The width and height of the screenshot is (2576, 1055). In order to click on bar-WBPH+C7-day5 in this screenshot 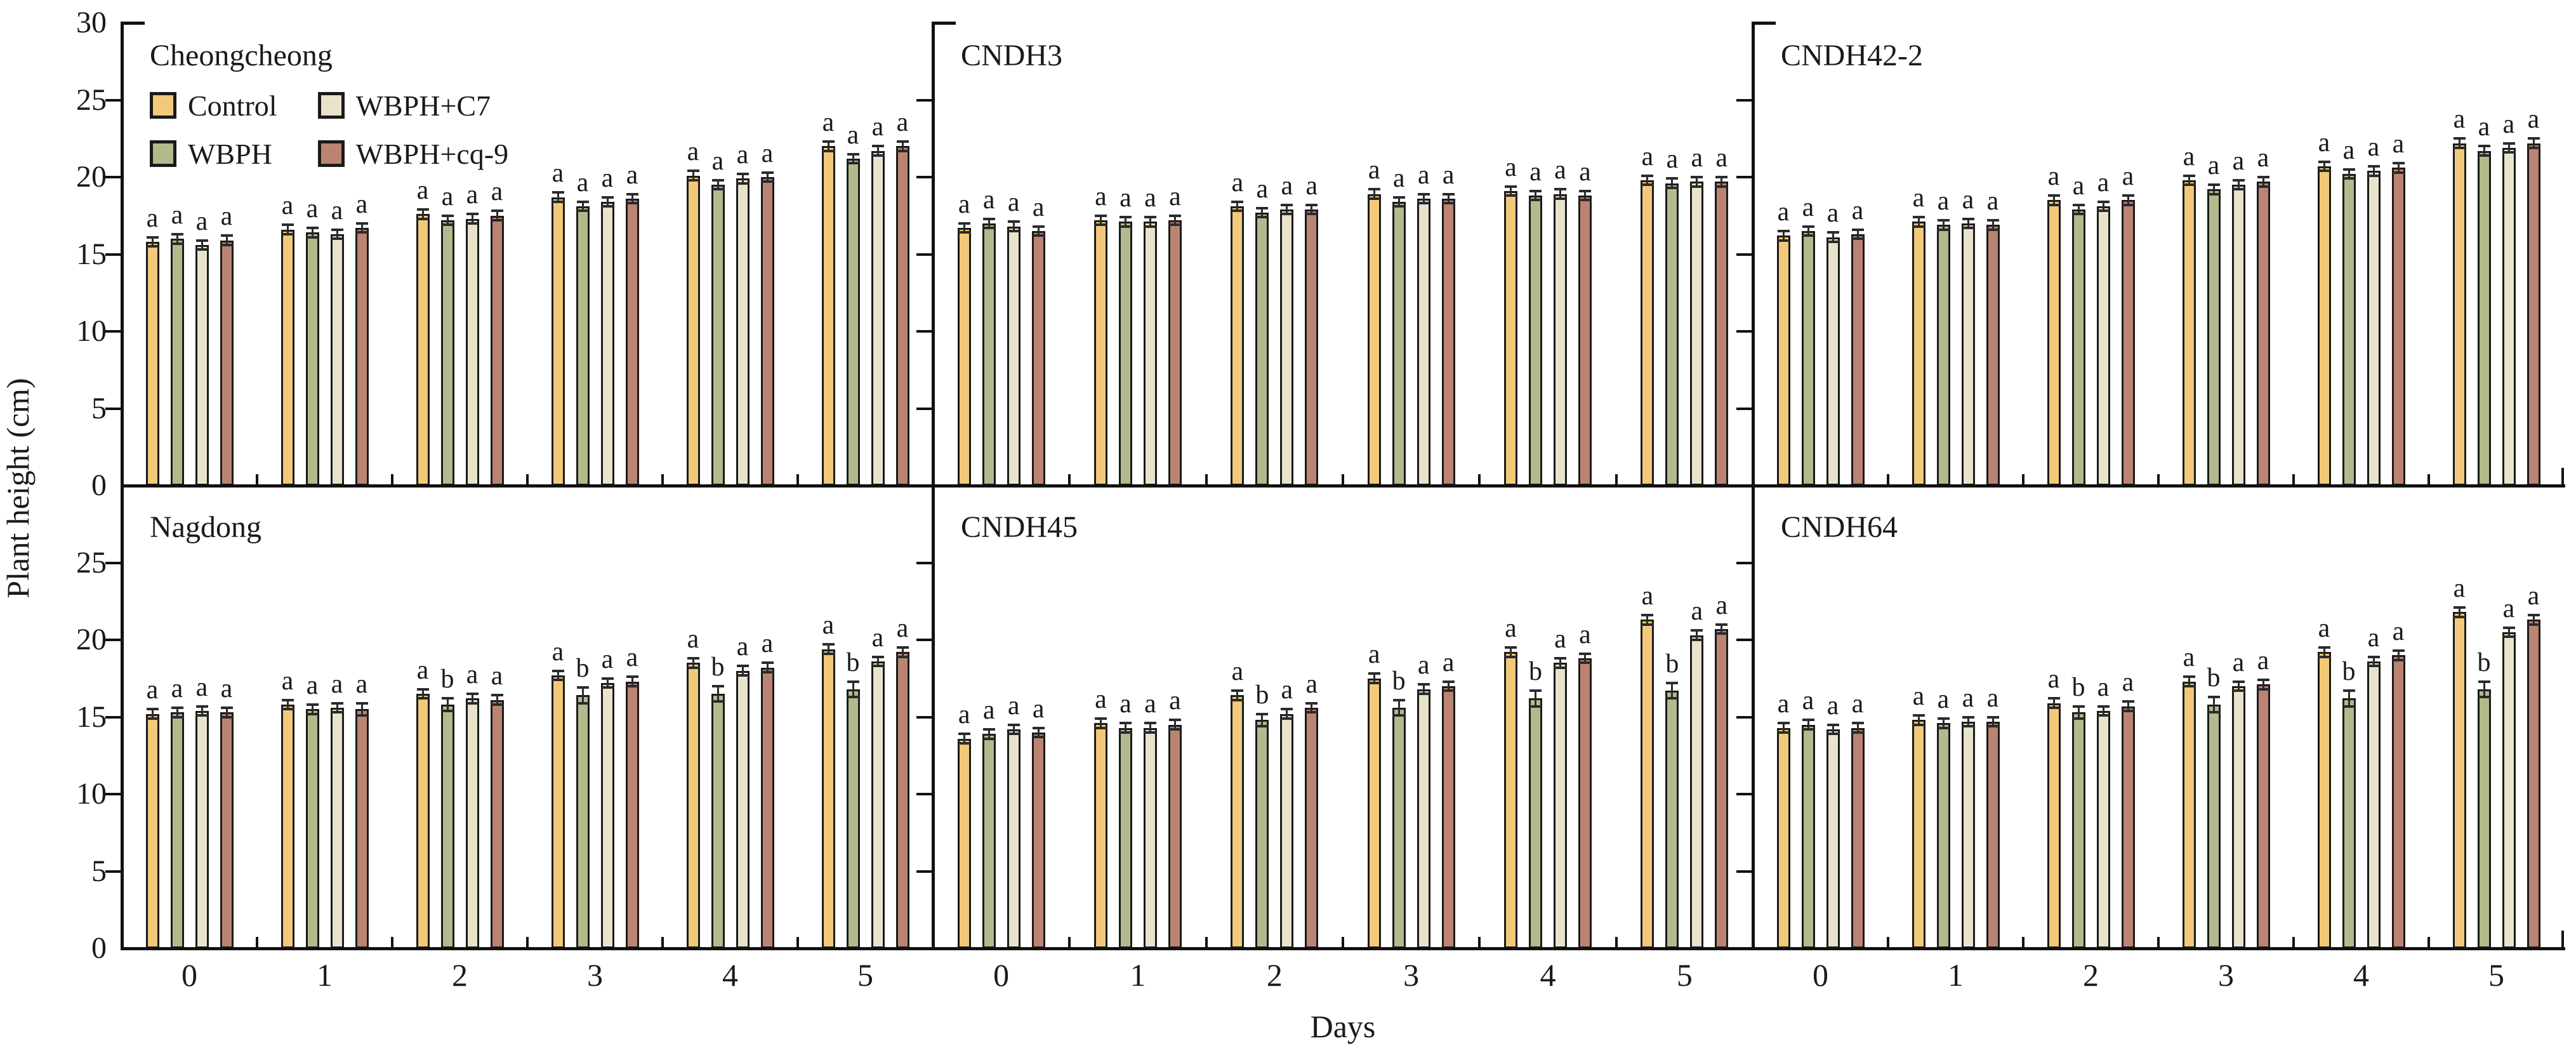, I will do `click(878, 804)`.